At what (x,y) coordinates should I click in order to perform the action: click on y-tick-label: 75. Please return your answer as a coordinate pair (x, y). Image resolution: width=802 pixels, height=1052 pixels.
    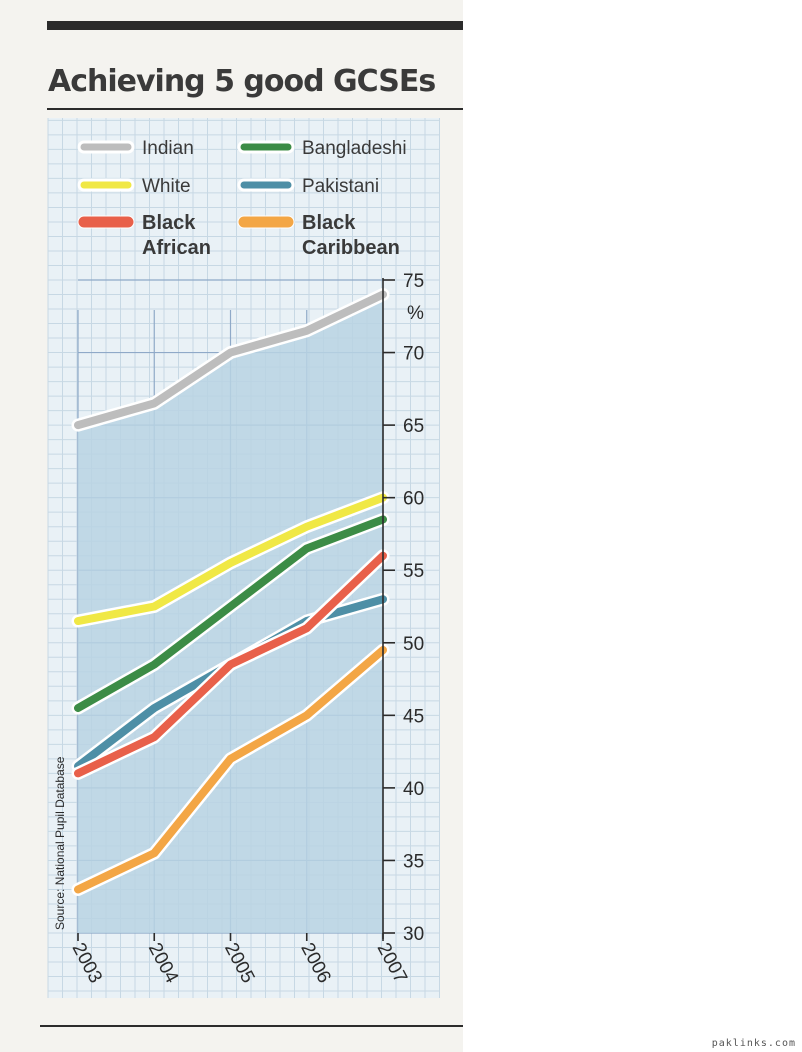
    Looking at the image, I should click on (413, 281).